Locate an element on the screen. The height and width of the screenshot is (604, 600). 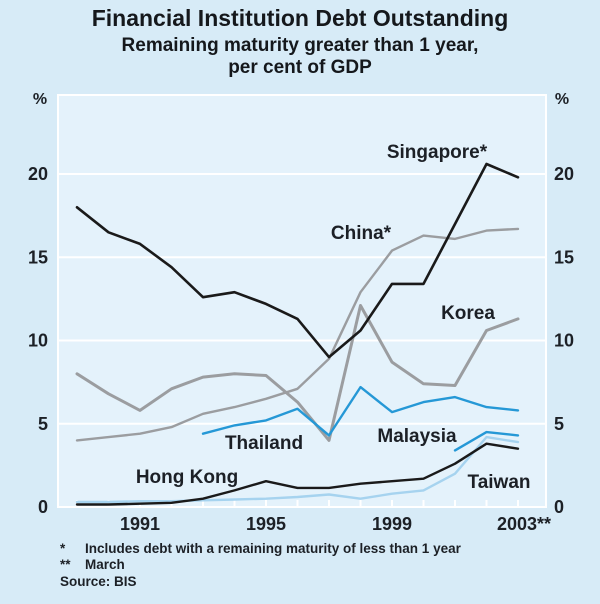
x-label-1991: 1991 is located at coordinates (140, 524).